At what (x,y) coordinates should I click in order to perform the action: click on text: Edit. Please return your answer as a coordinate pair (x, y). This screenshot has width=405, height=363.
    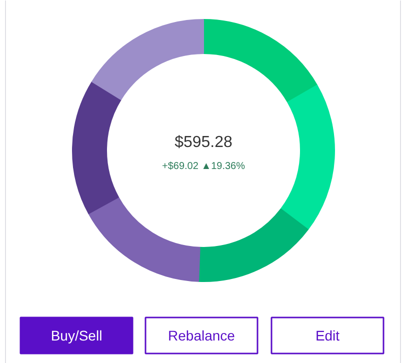
    Looking at the image, I should click on (327, 336).